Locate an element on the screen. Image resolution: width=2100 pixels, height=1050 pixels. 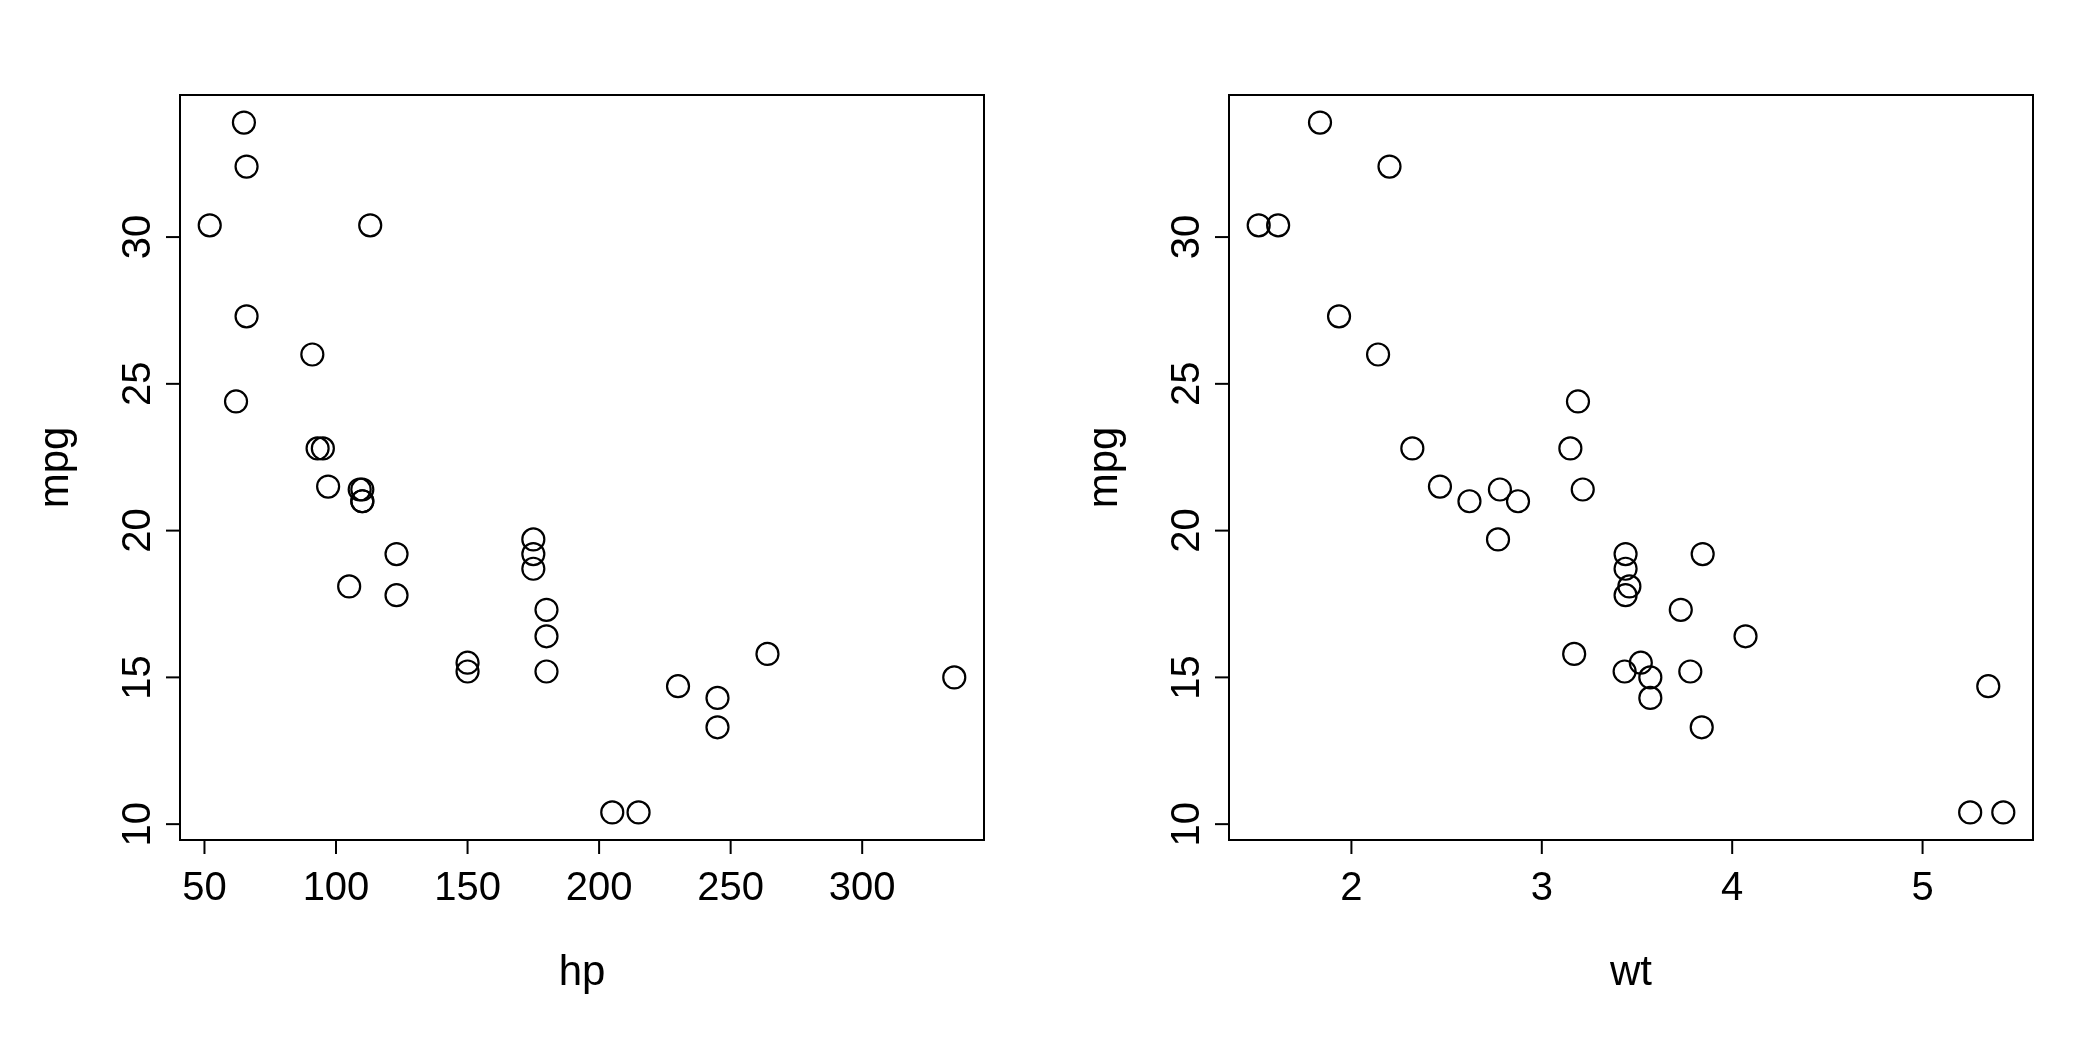
x-tick-label: 100 is located at coordinates (336, 886).